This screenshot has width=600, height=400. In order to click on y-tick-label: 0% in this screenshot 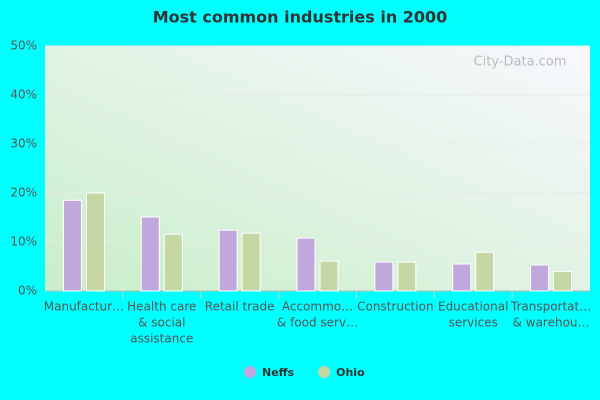, I will do `click(27, 291)`.